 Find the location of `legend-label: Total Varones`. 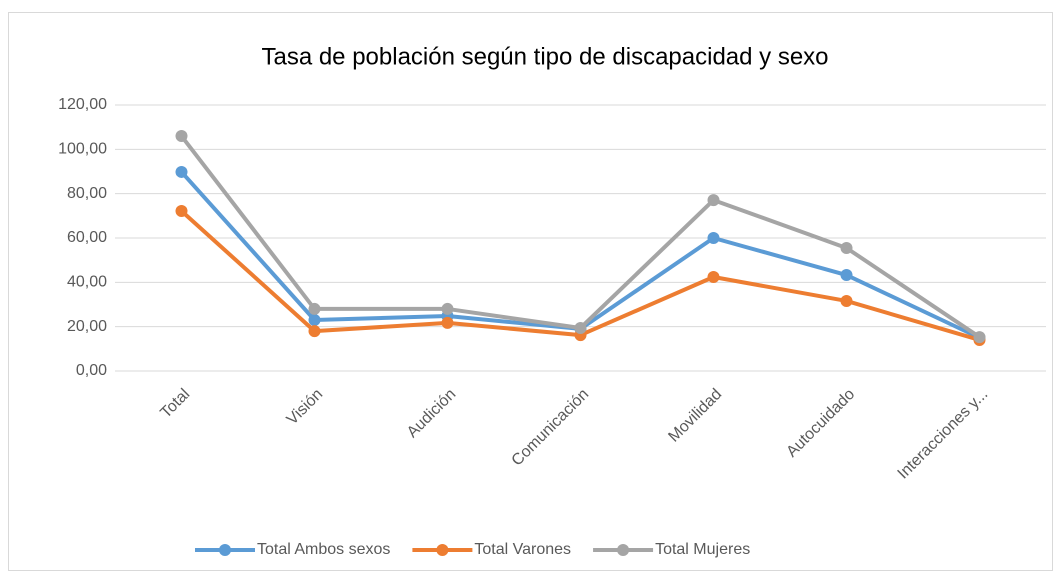

legend-label: Total Varones is located at coordinates (522, 549).